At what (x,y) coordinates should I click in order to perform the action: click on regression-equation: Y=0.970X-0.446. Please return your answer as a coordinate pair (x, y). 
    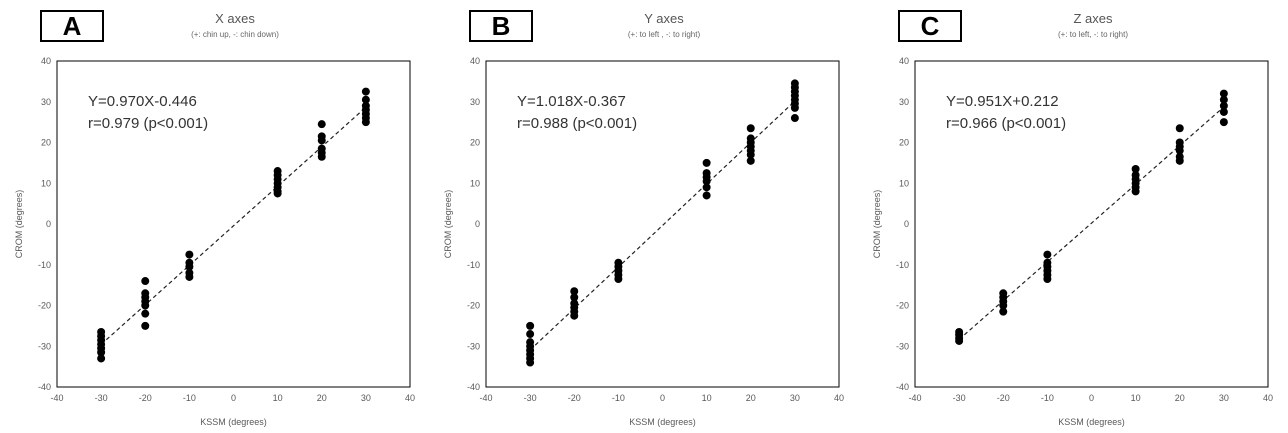
    Looking at the image, I should click on (142, 101).